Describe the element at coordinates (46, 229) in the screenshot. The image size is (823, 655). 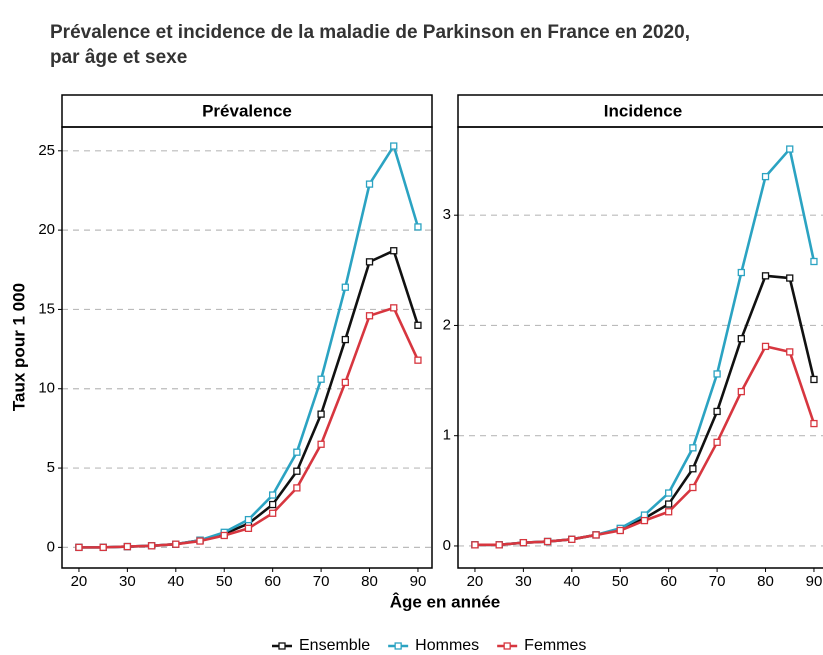
I see `y-tick-label: 20` at that location.